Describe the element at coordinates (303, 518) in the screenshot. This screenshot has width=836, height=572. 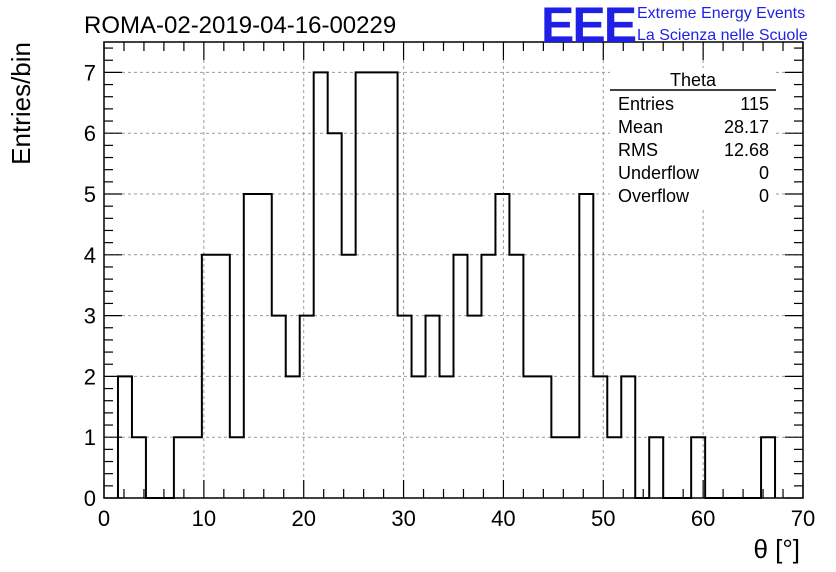
I see `x-tick-label: 20` at that location.